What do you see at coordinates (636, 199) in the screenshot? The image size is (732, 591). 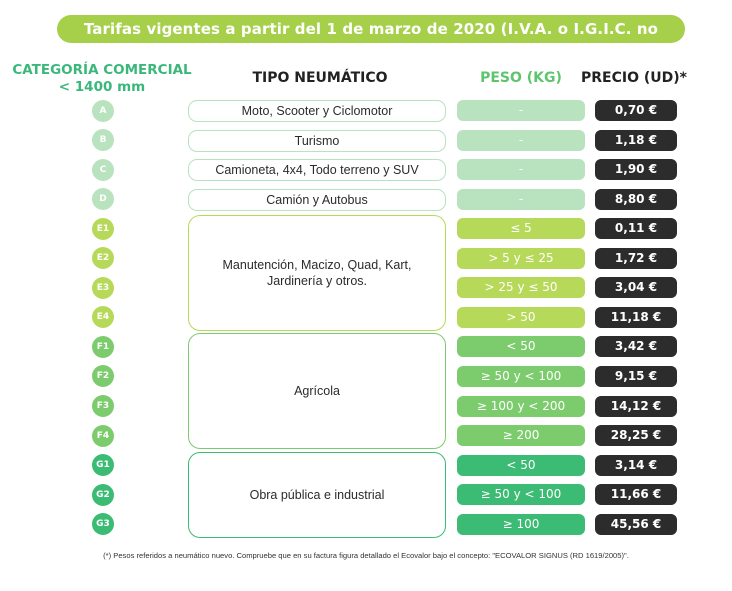 I see `precio-cell: 8,80 €` at bounding box center [636, 199].